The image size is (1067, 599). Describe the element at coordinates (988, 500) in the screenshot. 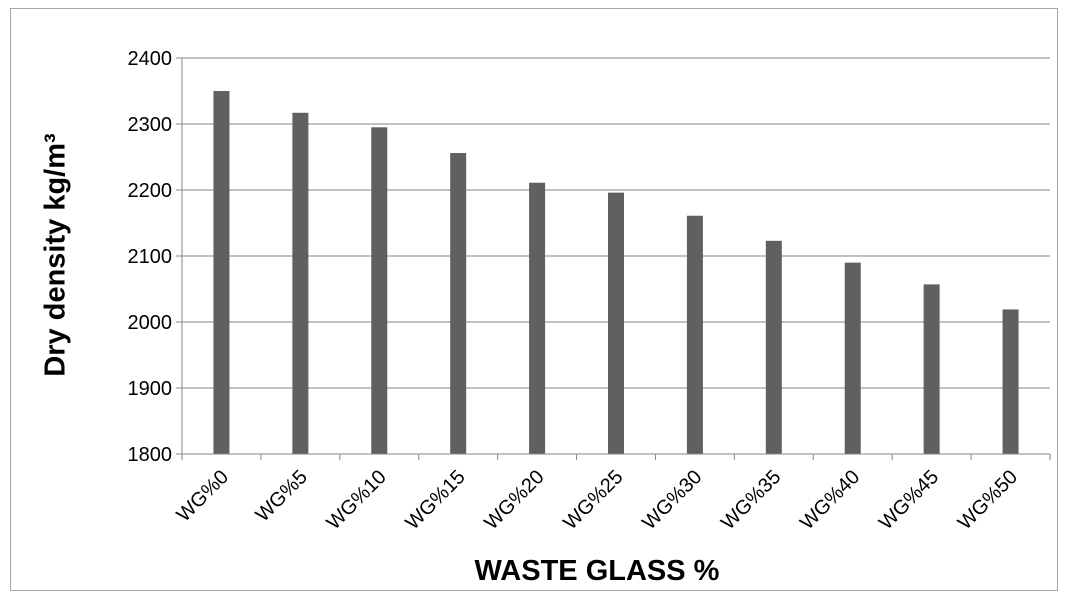

I see `x-tick-label: WG%50` at that location.